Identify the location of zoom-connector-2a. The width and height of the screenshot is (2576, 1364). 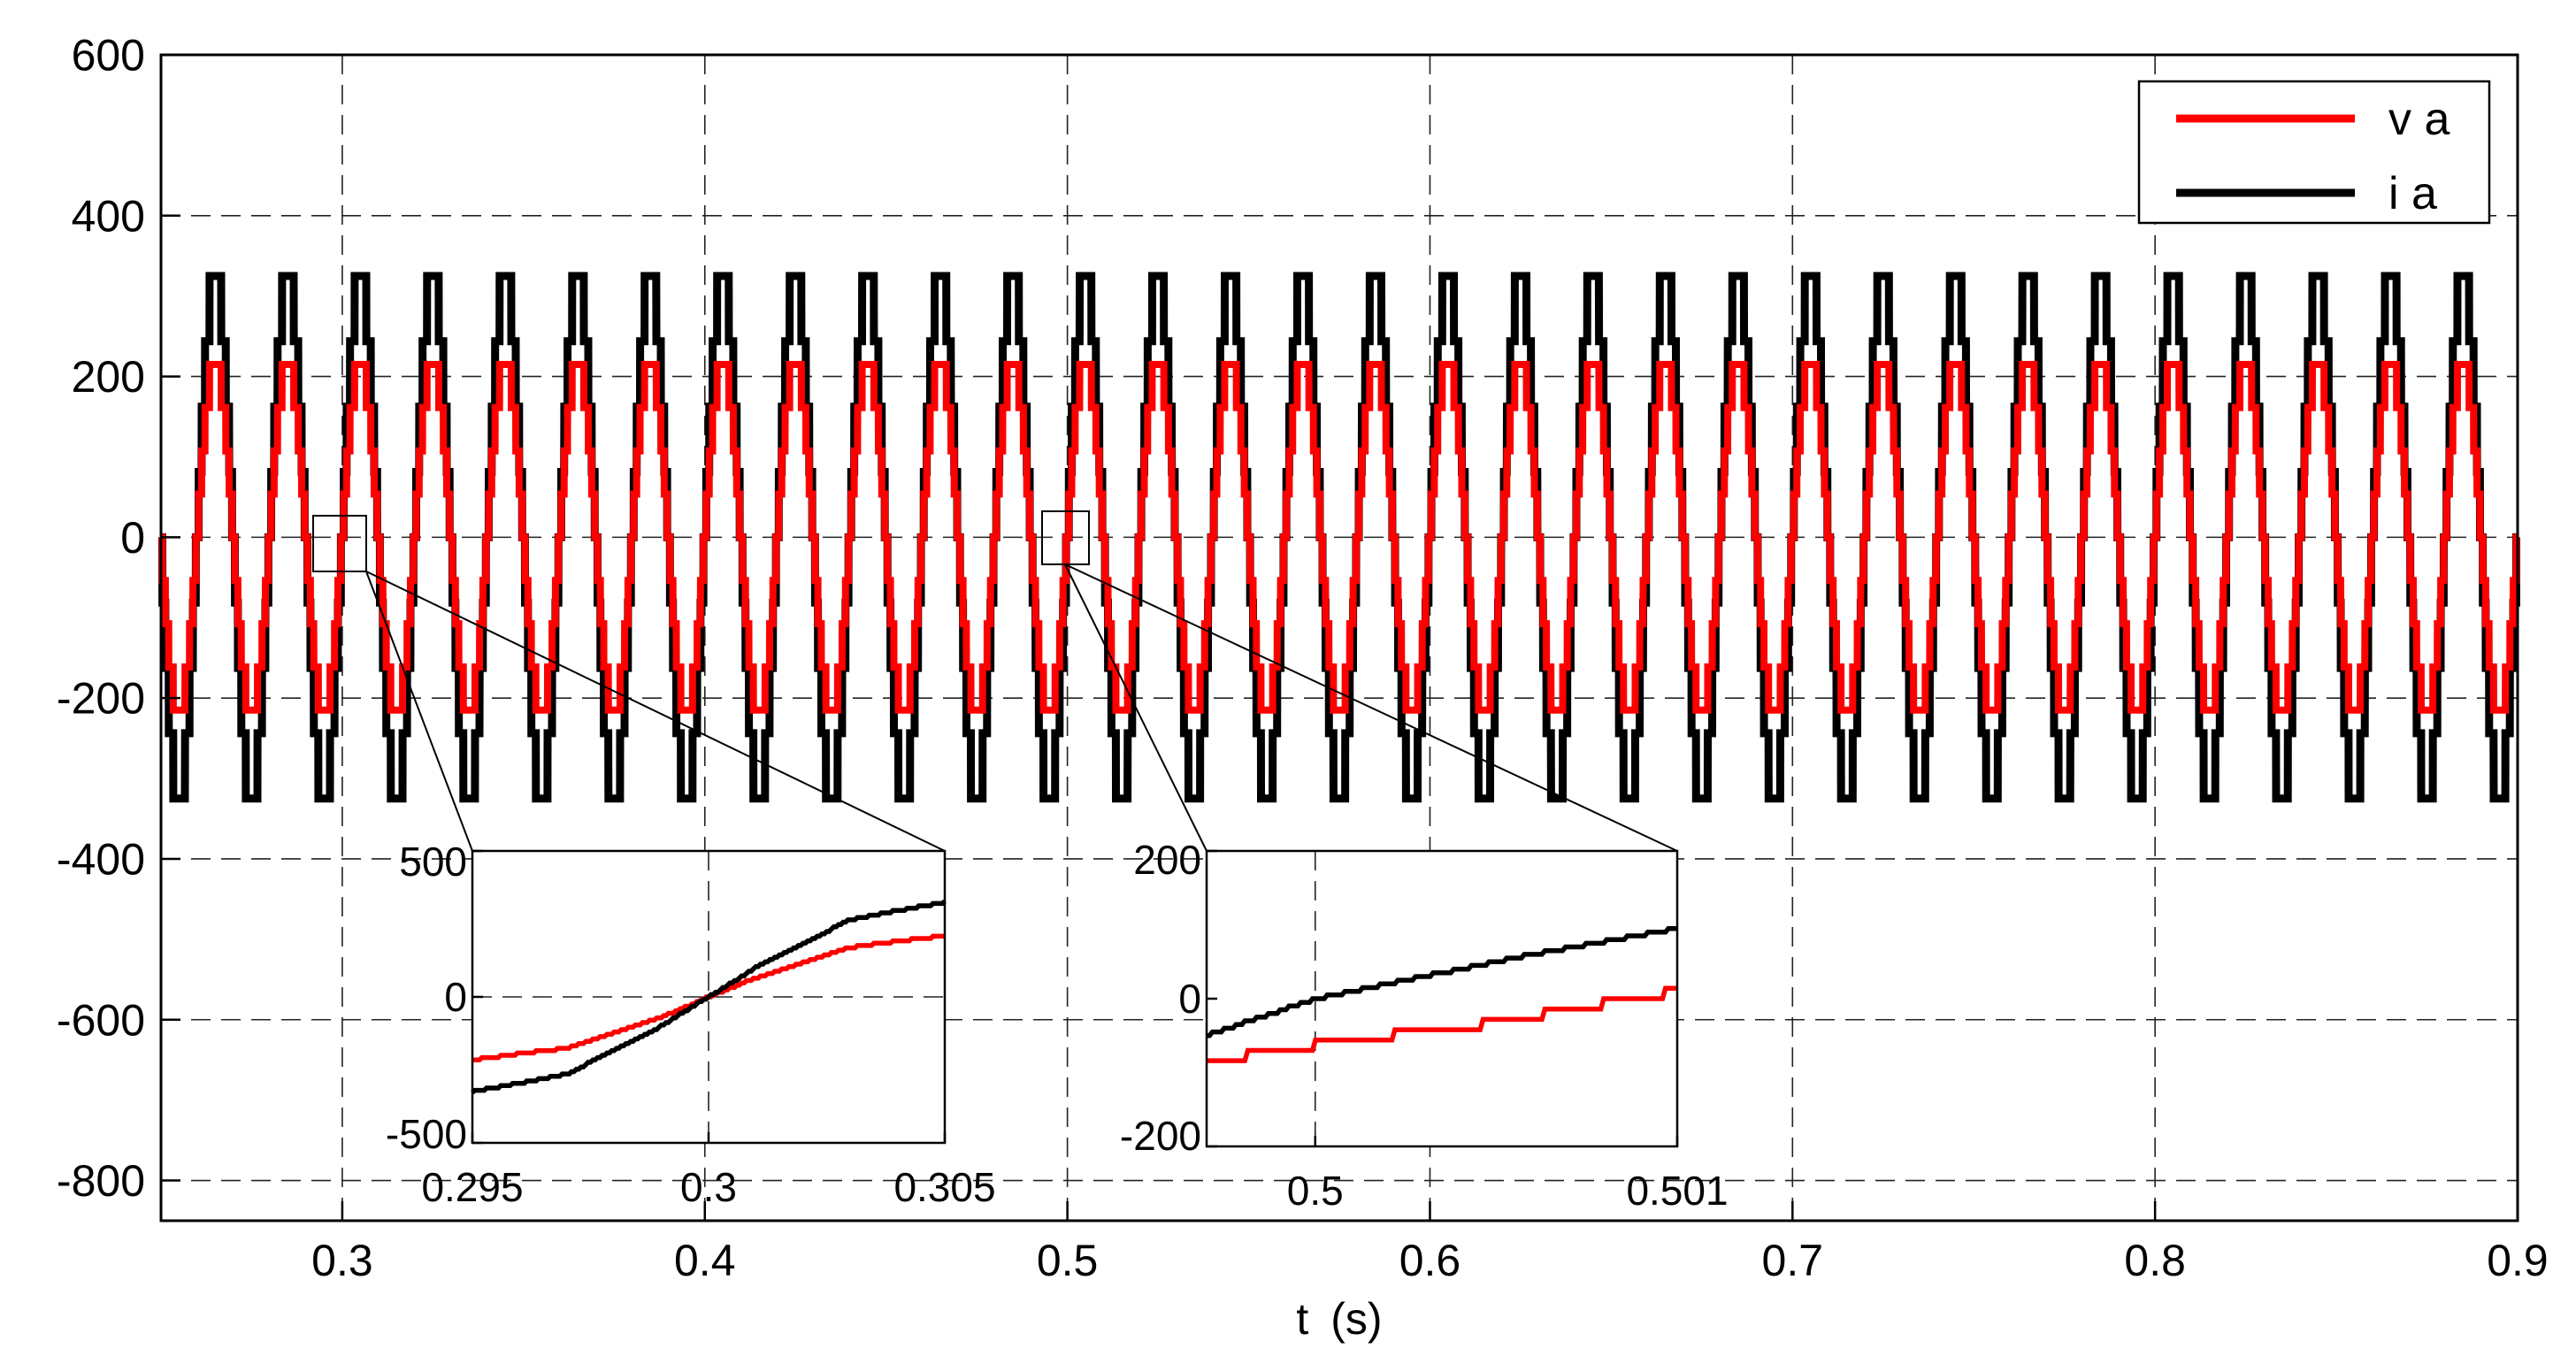
(1371, 707).